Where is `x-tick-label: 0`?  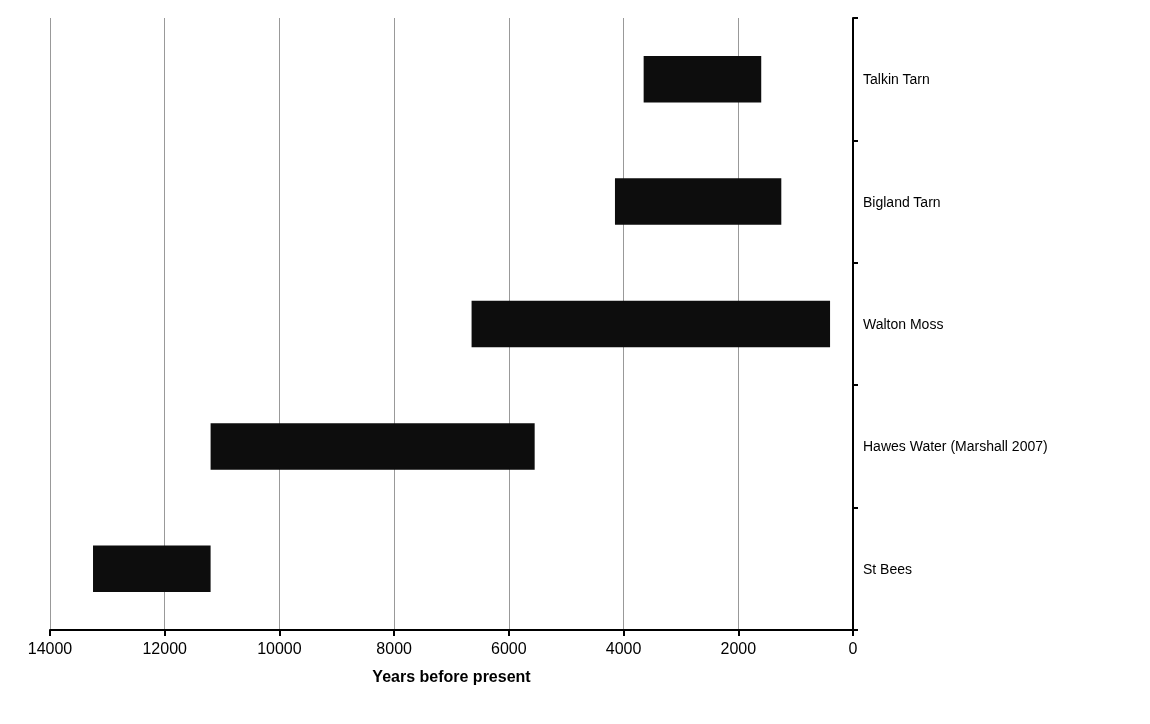 x-tick-label: 0 is located at coordinates (853, 648).